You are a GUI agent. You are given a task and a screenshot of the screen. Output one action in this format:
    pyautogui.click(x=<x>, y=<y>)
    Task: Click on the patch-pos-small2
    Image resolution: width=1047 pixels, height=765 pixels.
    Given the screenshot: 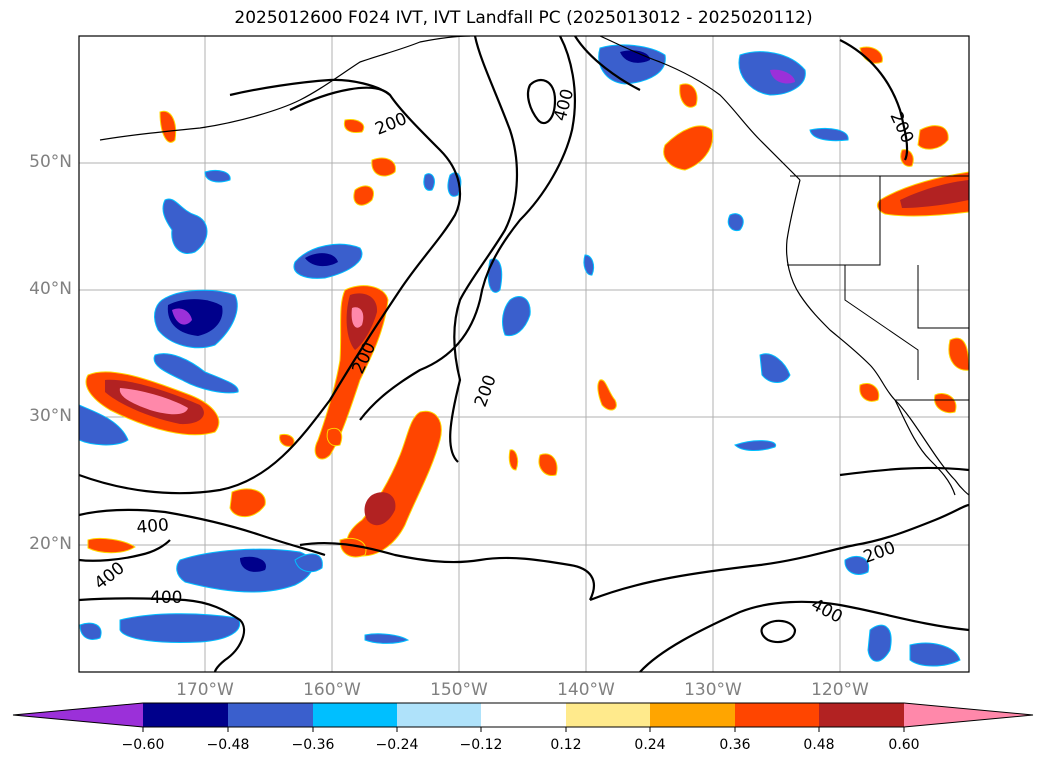 What is the action you would take?
    pyautogui.click(x=363, y=195)
    